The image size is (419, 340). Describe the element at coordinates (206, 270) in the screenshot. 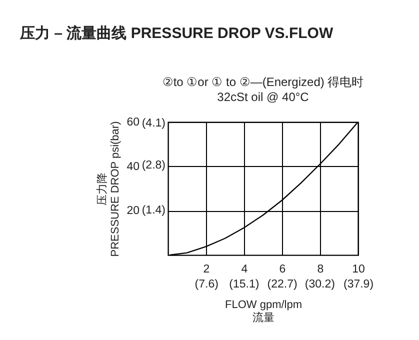

I see `x-tick-label: 2` at that location.